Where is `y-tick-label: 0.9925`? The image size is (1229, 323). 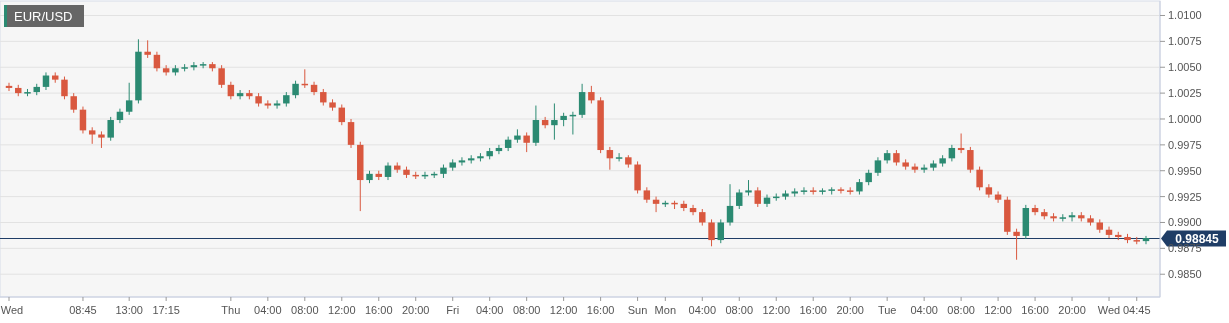 y-tick-label: 0.9925 is located at coordinates (1185, 196).